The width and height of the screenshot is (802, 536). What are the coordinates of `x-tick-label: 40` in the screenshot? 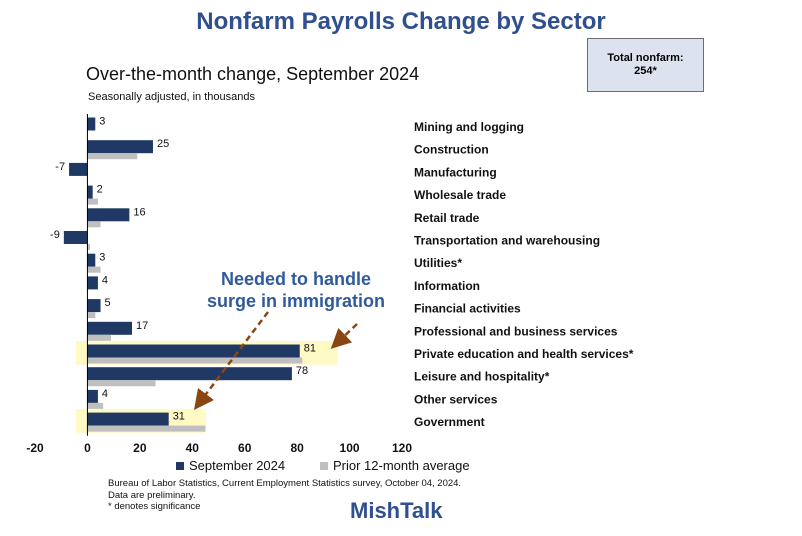 It's located at (193, 448).